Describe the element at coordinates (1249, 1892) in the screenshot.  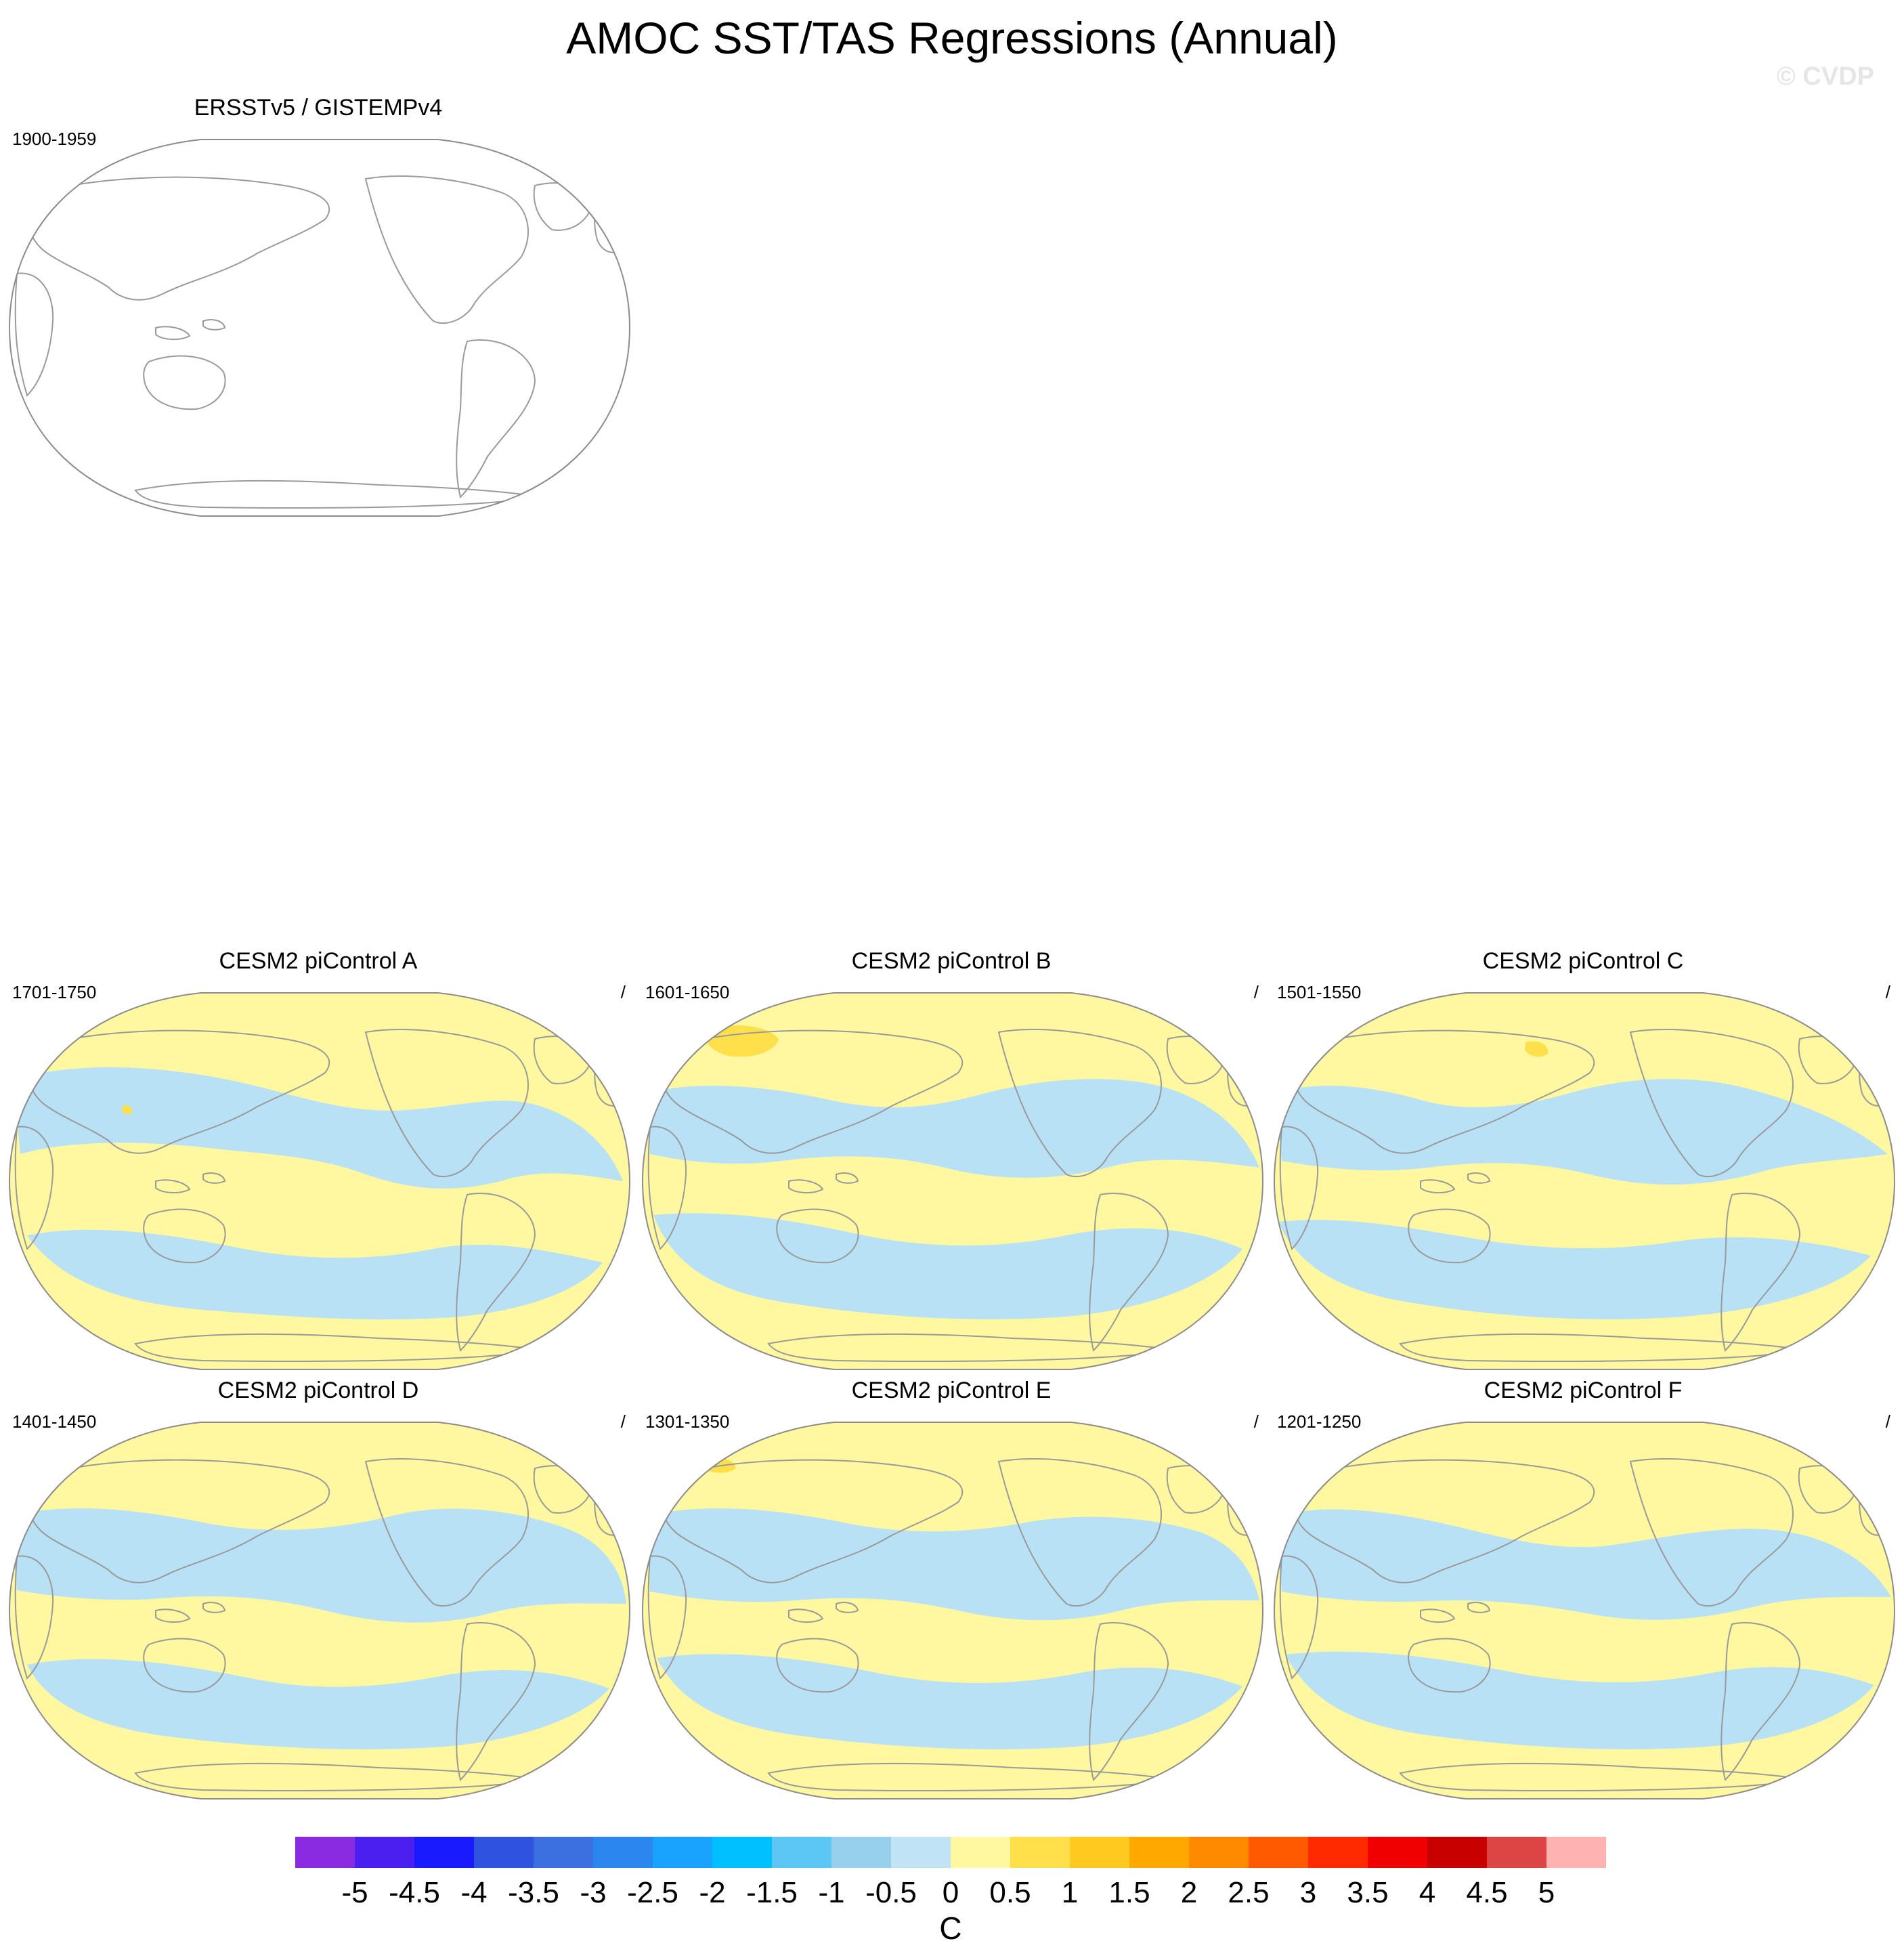
I see `colorbar-tick-label: 2.5` at that location.